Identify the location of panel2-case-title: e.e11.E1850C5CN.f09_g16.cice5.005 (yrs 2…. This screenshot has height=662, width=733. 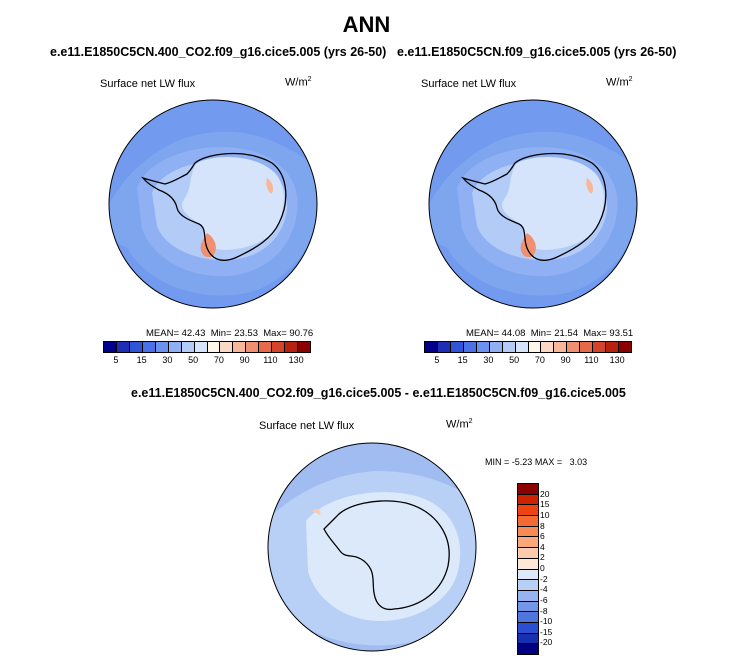
(537, 52).